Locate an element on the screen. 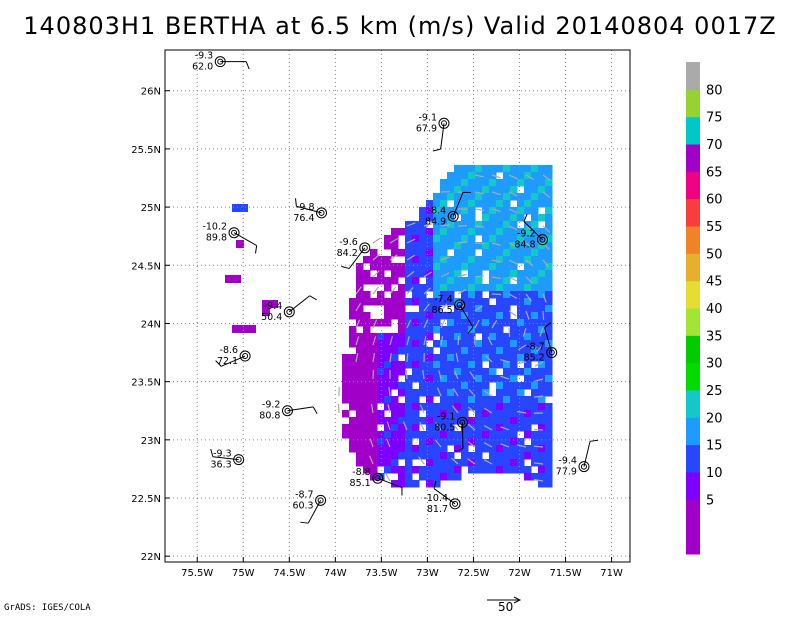 The image size is (800, 618). station-value: 84.2 is located at coordinates (347, 253).